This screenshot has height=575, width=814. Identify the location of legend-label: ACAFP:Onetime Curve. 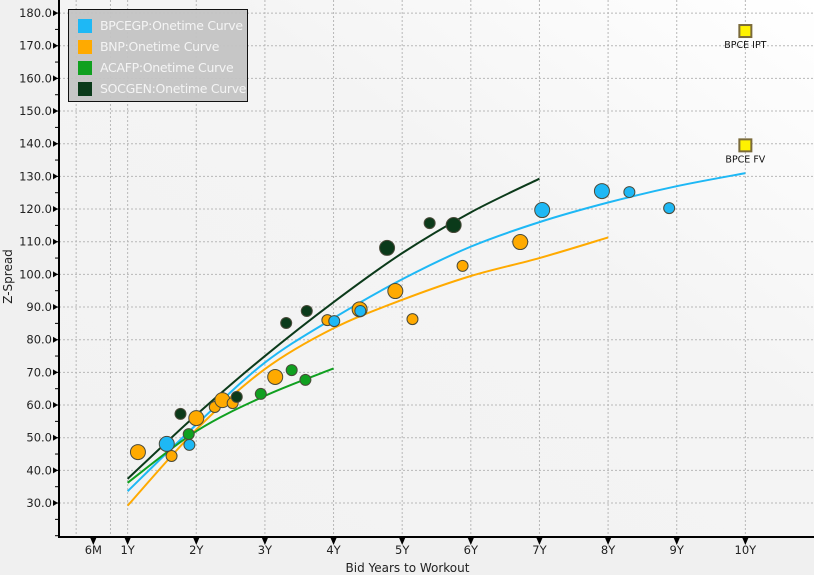
(167, 67).